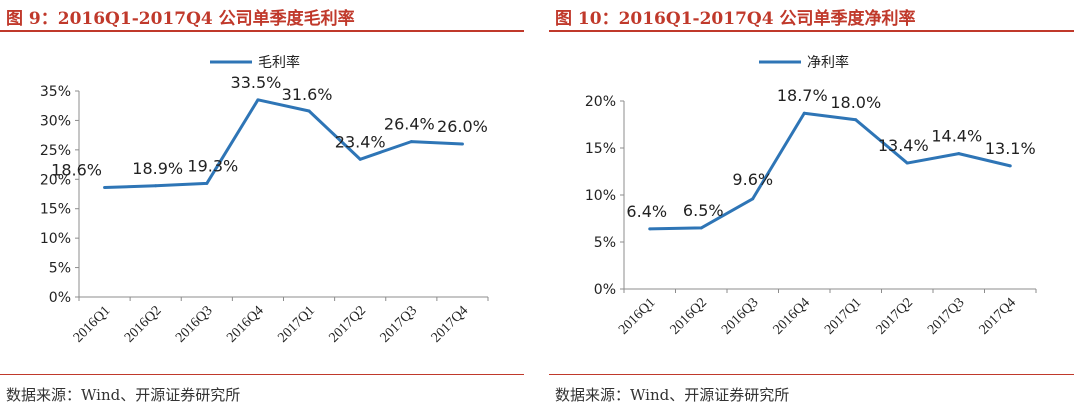 The image size is (1080, 413). What do you see at coordinates (55, 92) in the screenshot?
I see `y-tick-label: 35%` at bounding box center [55, 92].